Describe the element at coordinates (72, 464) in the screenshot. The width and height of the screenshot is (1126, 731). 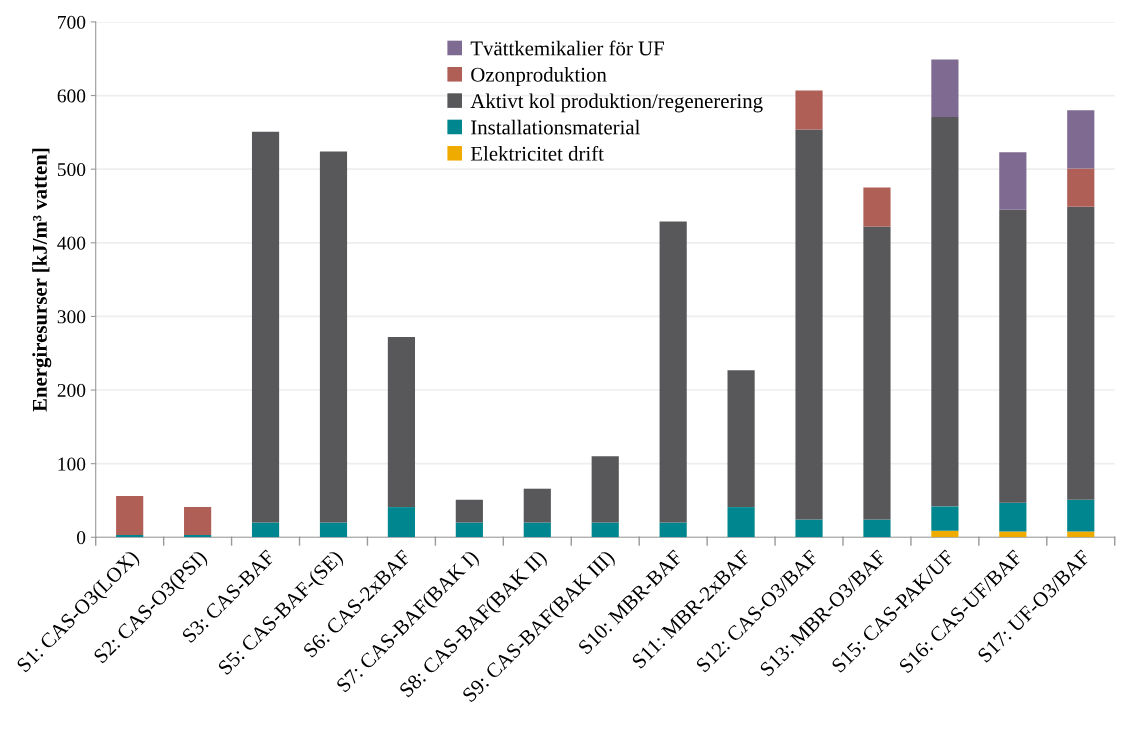
I see `y-tick-label: 100` at that location.